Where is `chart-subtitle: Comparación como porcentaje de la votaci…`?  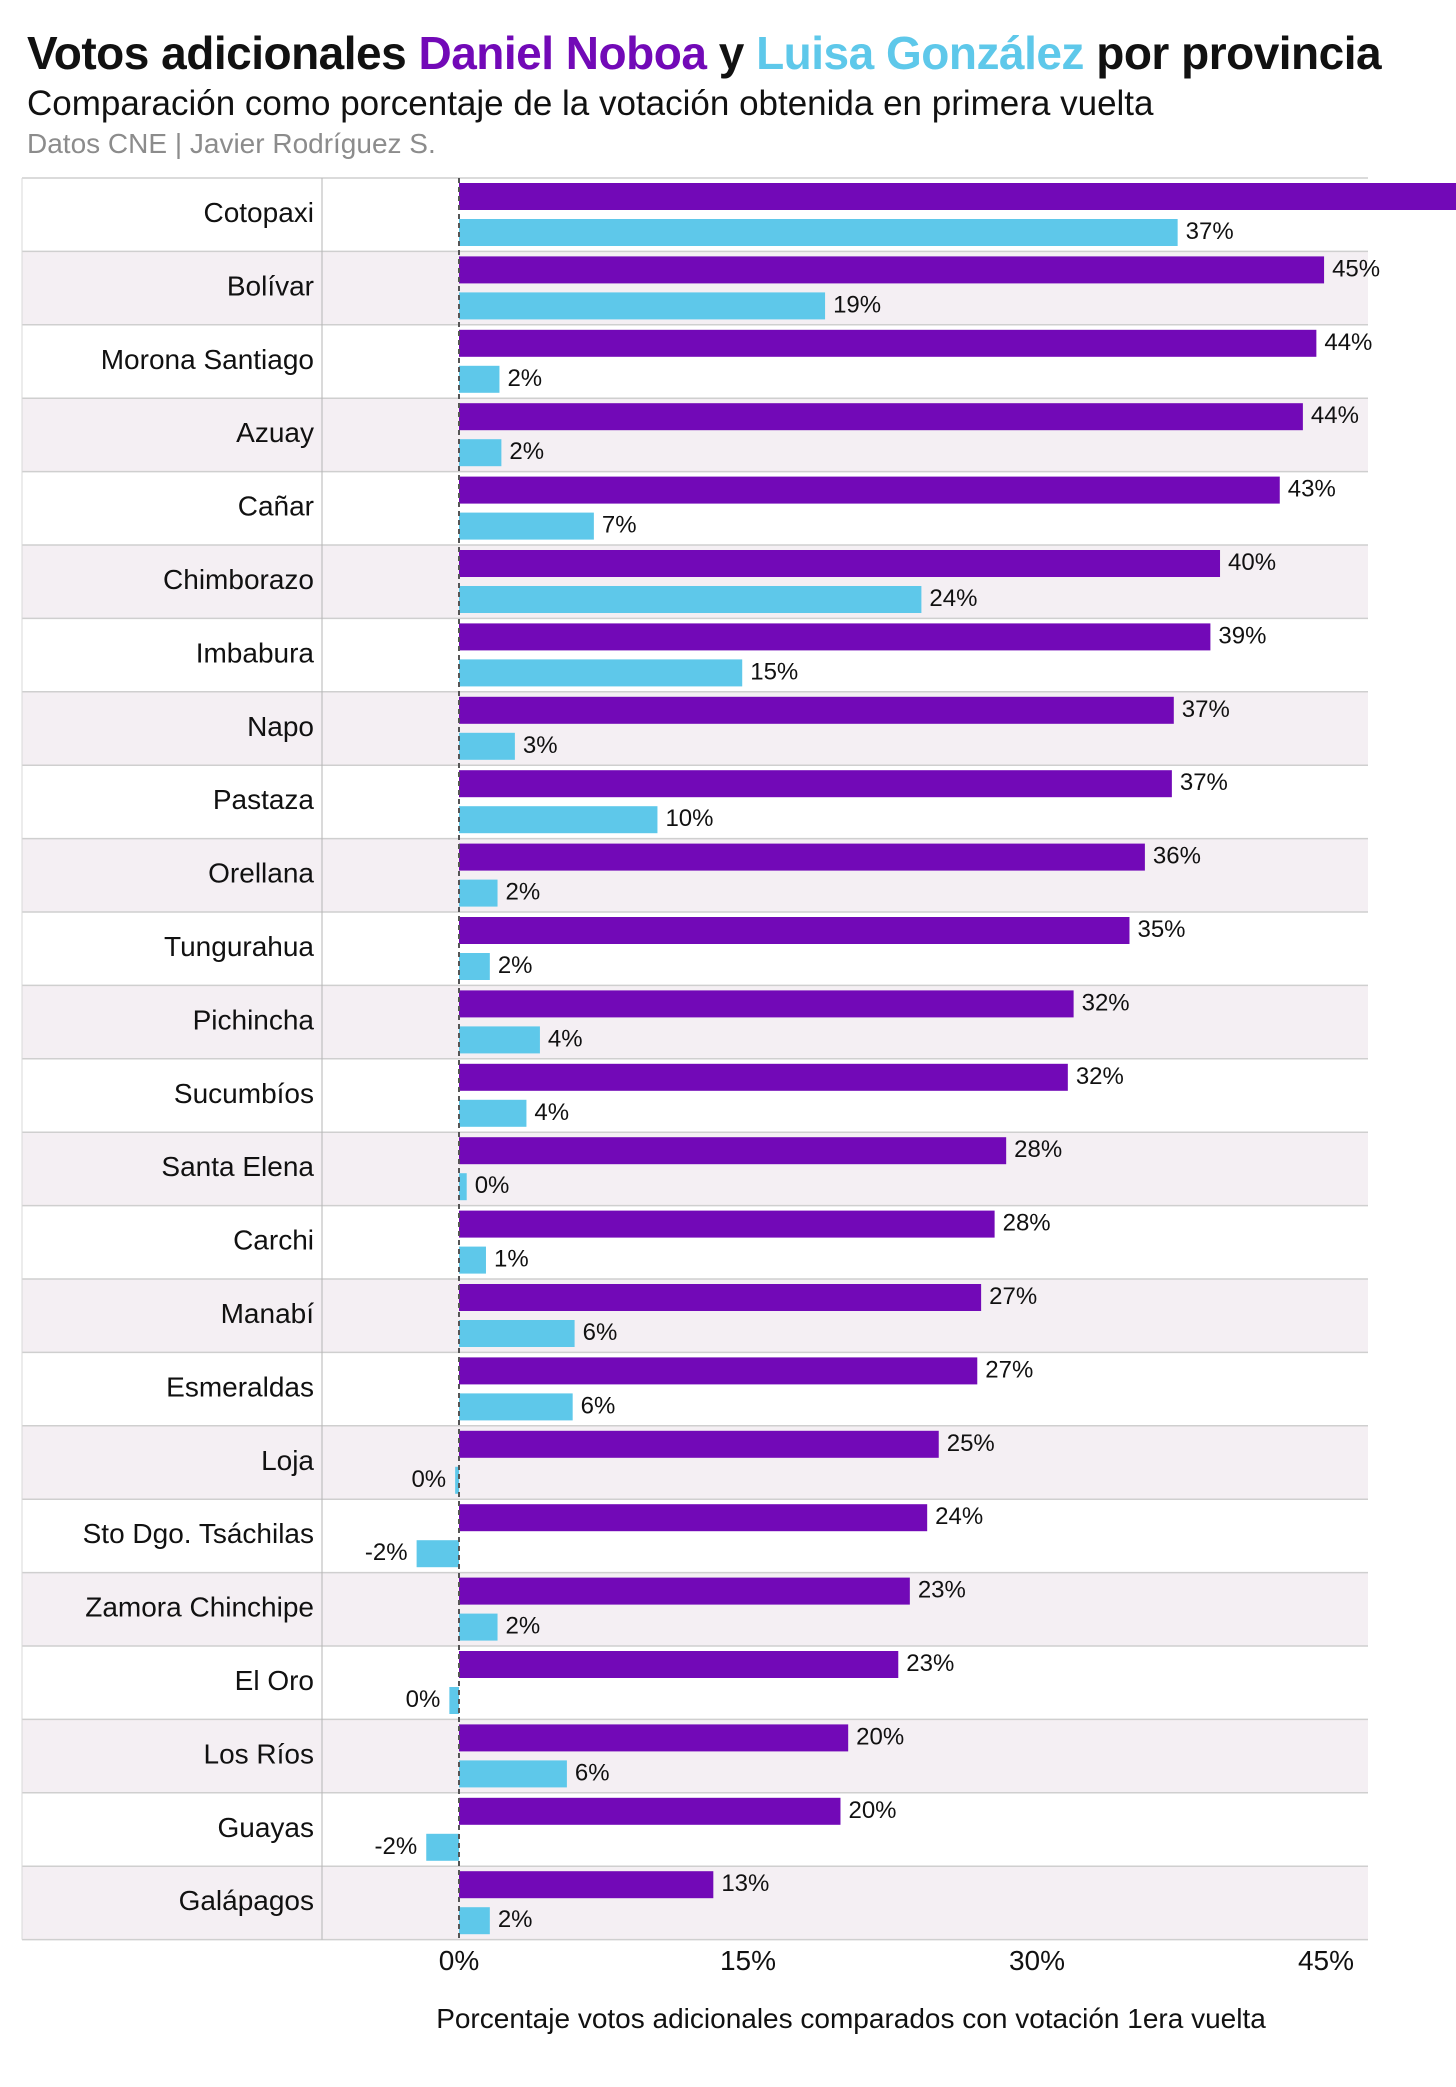
chart-subtitle: Comparación como porcentaje de la votaci… is located at coordinates (590, 103).